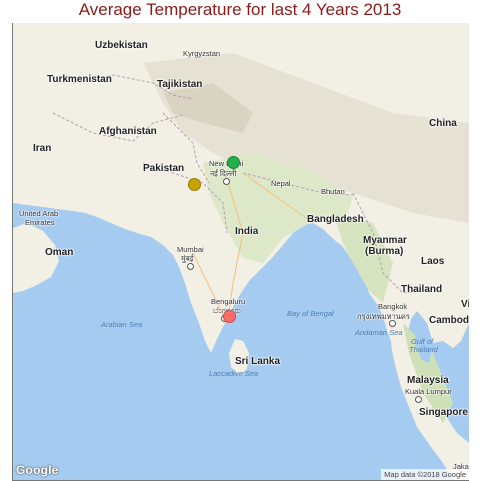  I want to click on label-sri-lanka: Sri Lanka, so click(258, 361).